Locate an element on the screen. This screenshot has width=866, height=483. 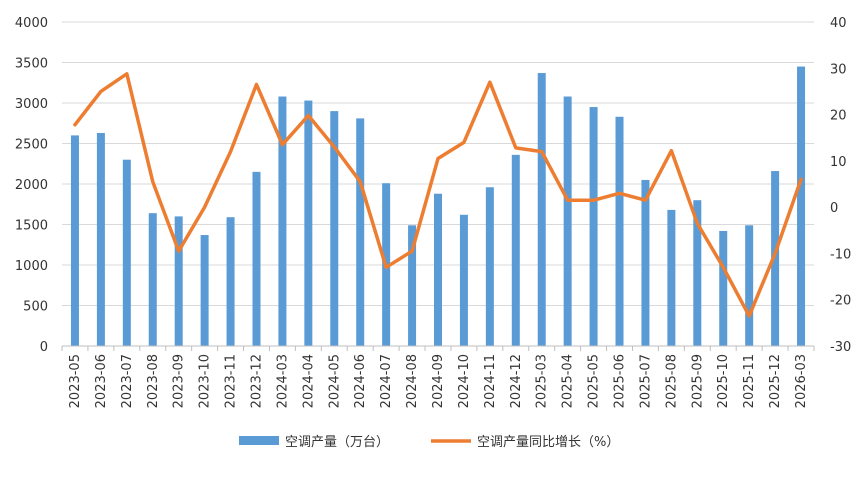
x-tick-label: 2024-08 is located at coordinates (412, 381).